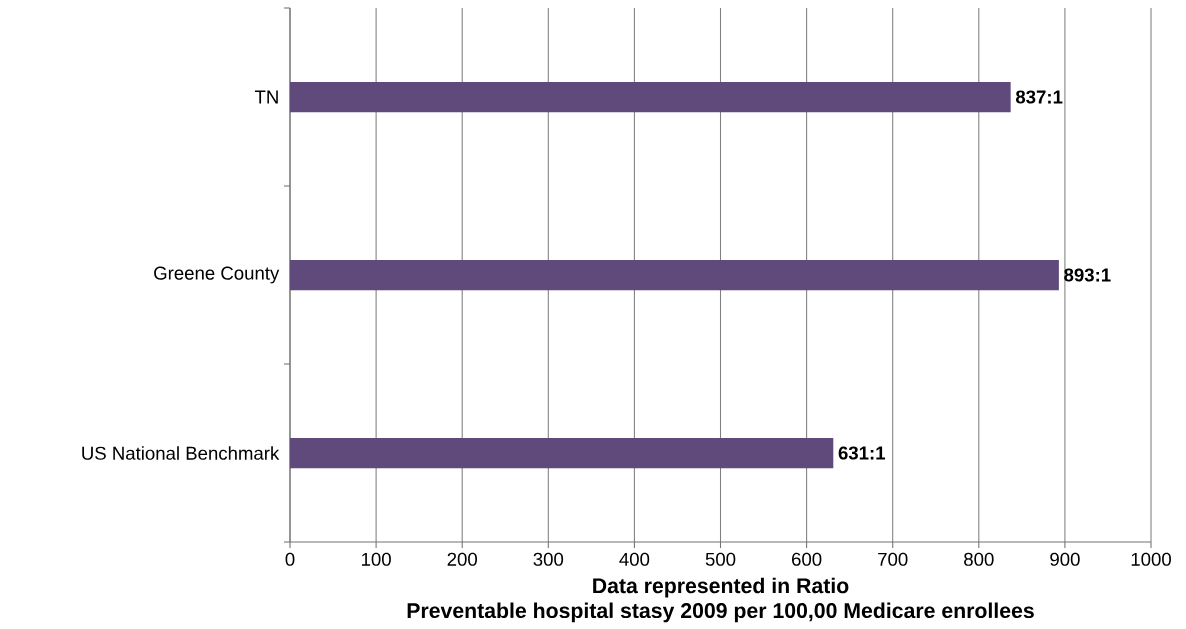 This screenshot has height=629, width=1186. Describe the element at coordinates (893, 559) in the screenshot. I see `x-tick-label: 700` at that location.